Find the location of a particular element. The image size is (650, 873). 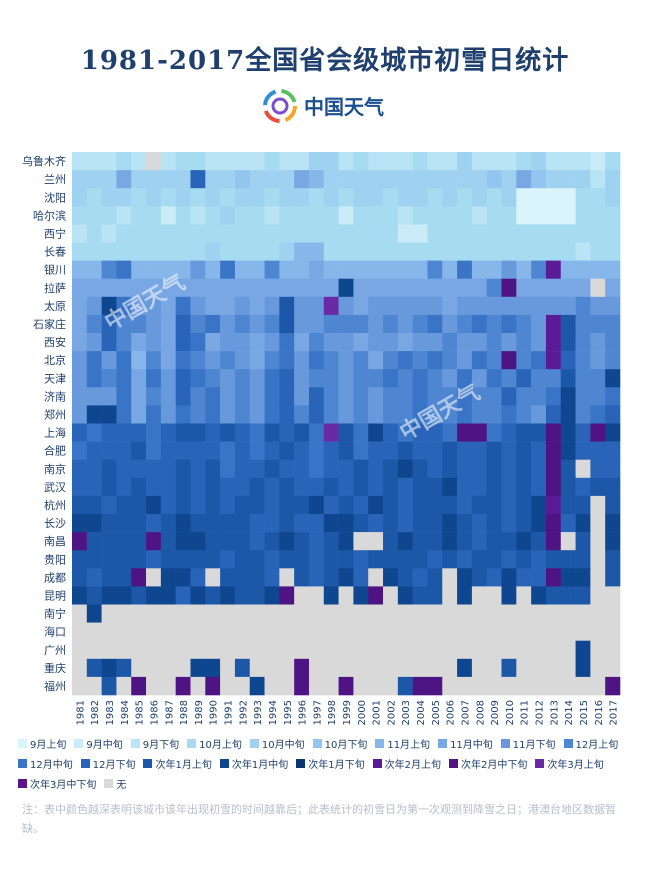

y-tick-label: 西宁 is located at coordinates (55, 233).